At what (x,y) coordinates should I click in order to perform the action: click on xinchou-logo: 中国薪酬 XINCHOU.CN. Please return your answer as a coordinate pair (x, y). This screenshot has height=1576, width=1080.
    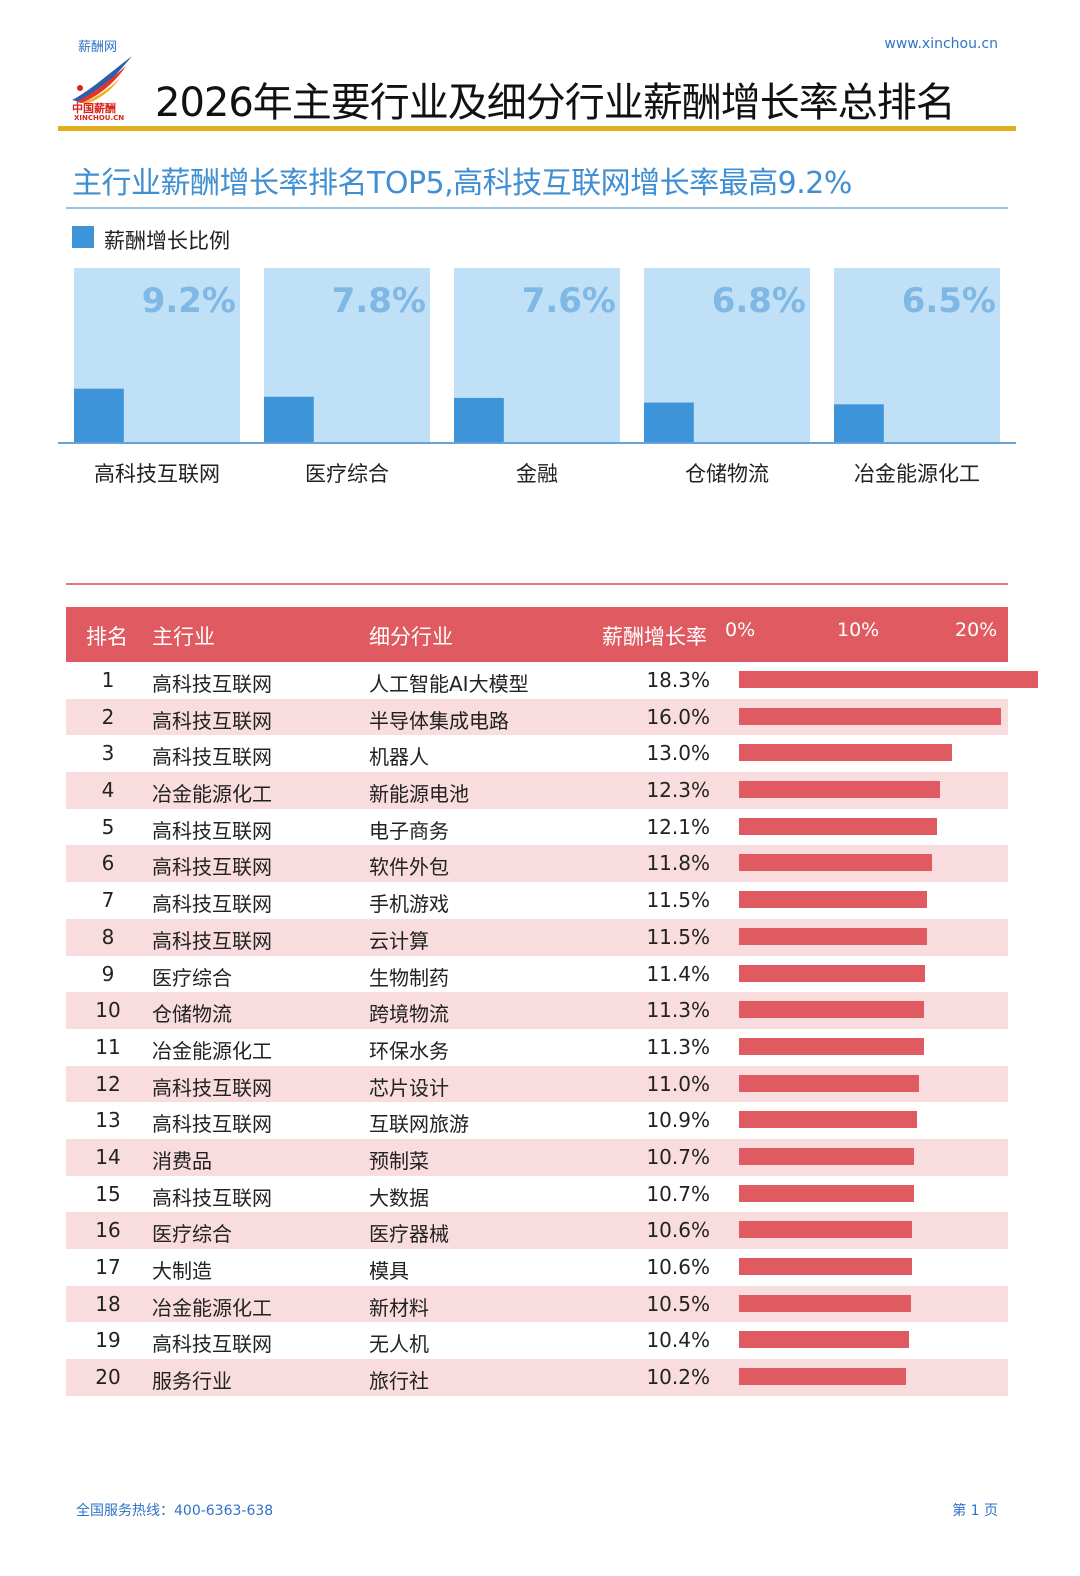
    Looking at the image, I should click on (103, 89).